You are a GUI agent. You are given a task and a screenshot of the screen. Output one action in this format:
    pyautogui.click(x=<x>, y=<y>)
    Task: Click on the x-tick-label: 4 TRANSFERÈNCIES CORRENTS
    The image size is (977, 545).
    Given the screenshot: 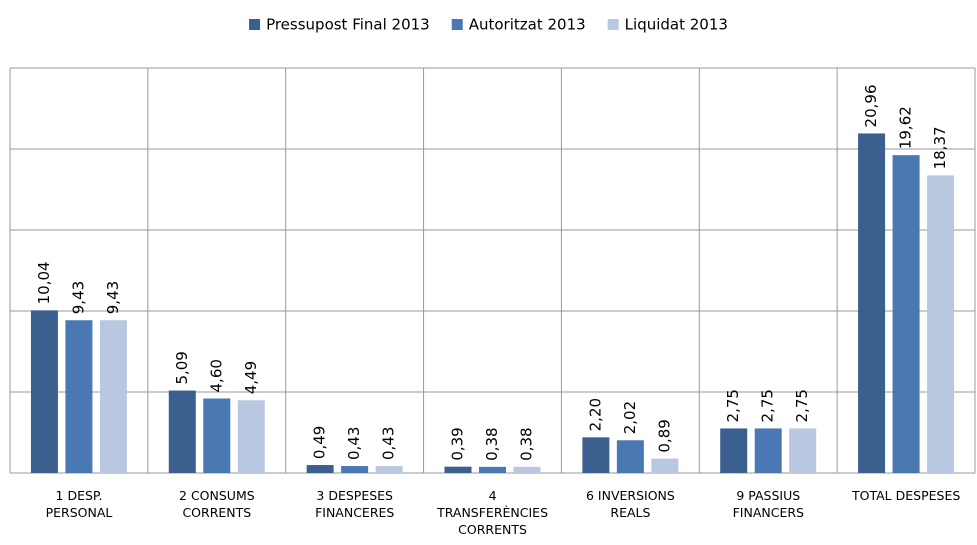 What is the action you would take?
    pyautogui.click(x=493, y=512)
    